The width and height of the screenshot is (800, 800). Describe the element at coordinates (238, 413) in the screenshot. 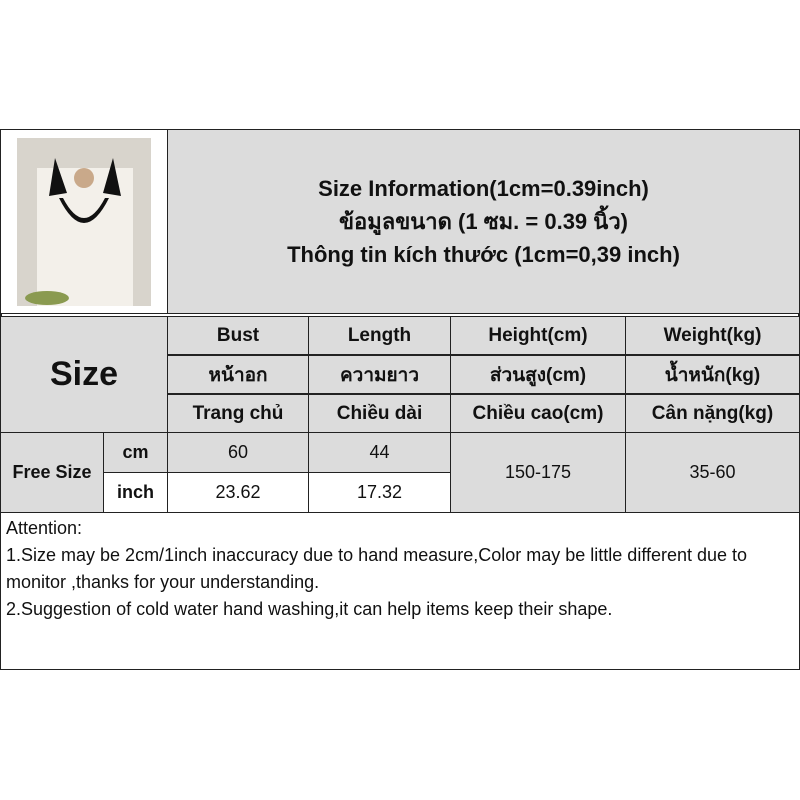

I see `header-bust-vi: Trang chủ` at that location.